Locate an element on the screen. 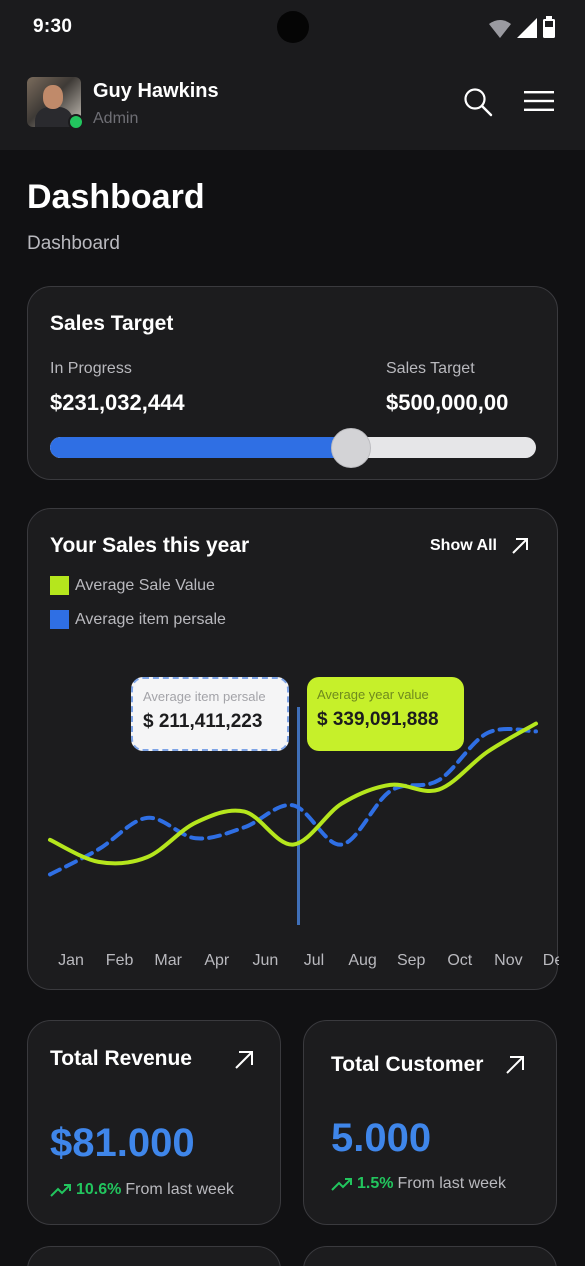  legend-swatch-green is located at coordinates (59, 585).